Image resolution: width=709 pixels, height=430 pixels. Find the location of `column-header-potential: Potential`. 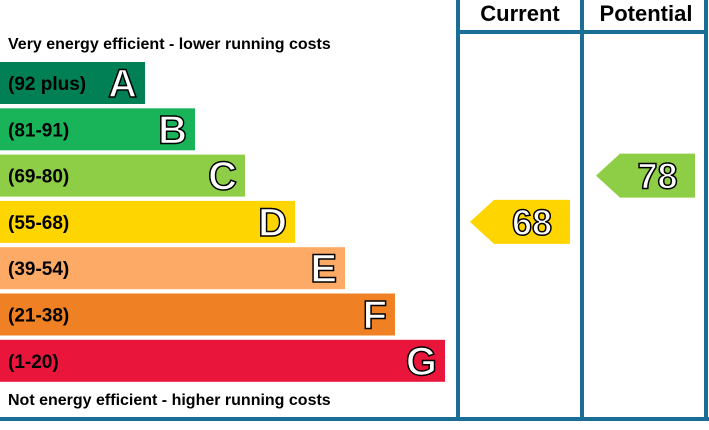

column-header-potential: Potential is located at coordinates (646, 13).